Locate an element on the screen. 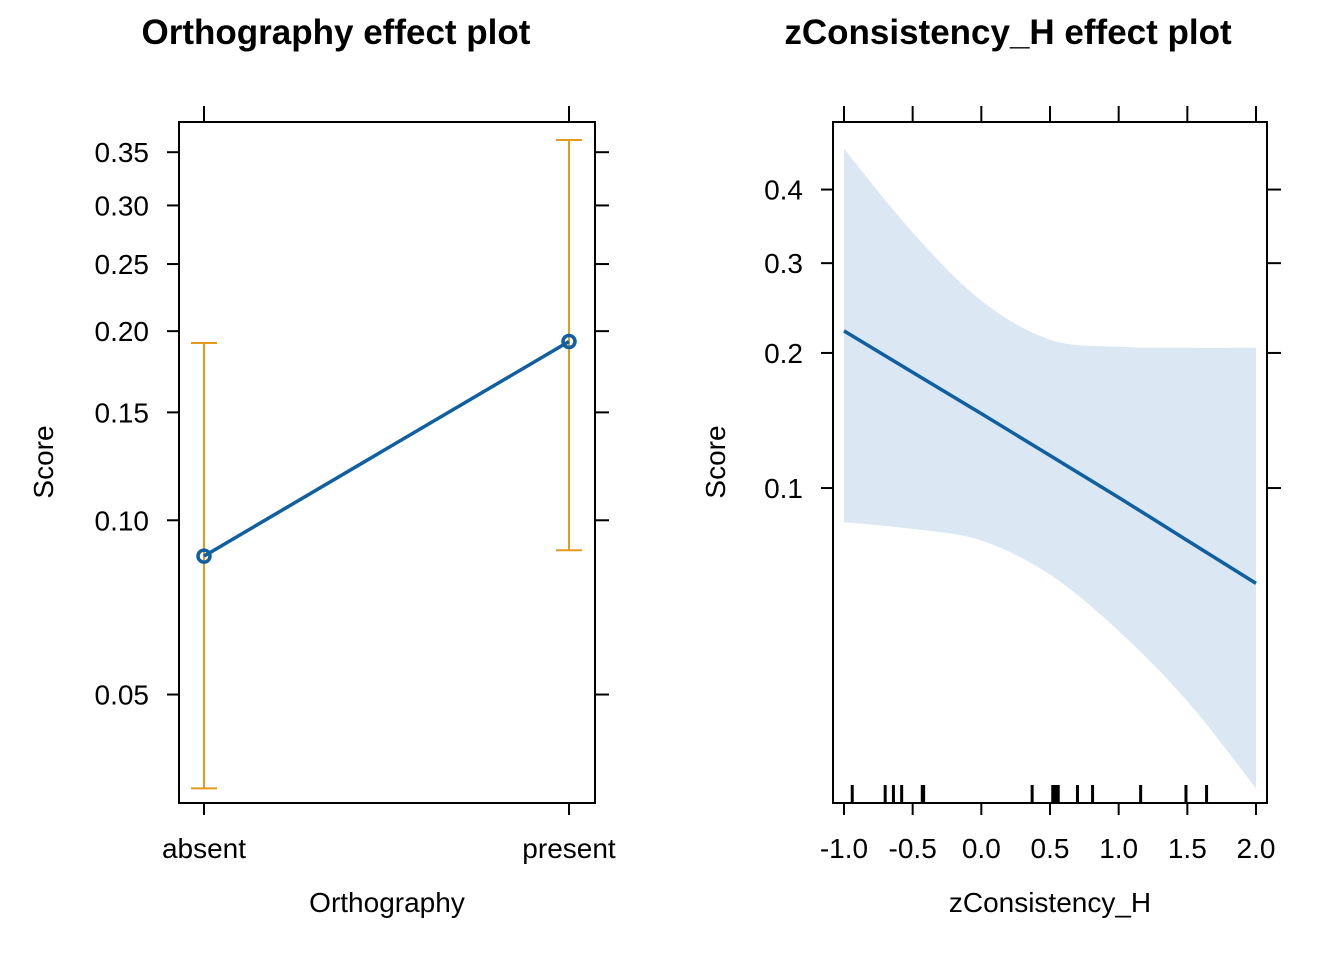  zconsistency-x-tick-label: -0.5 is located at coordinates (913, 848).